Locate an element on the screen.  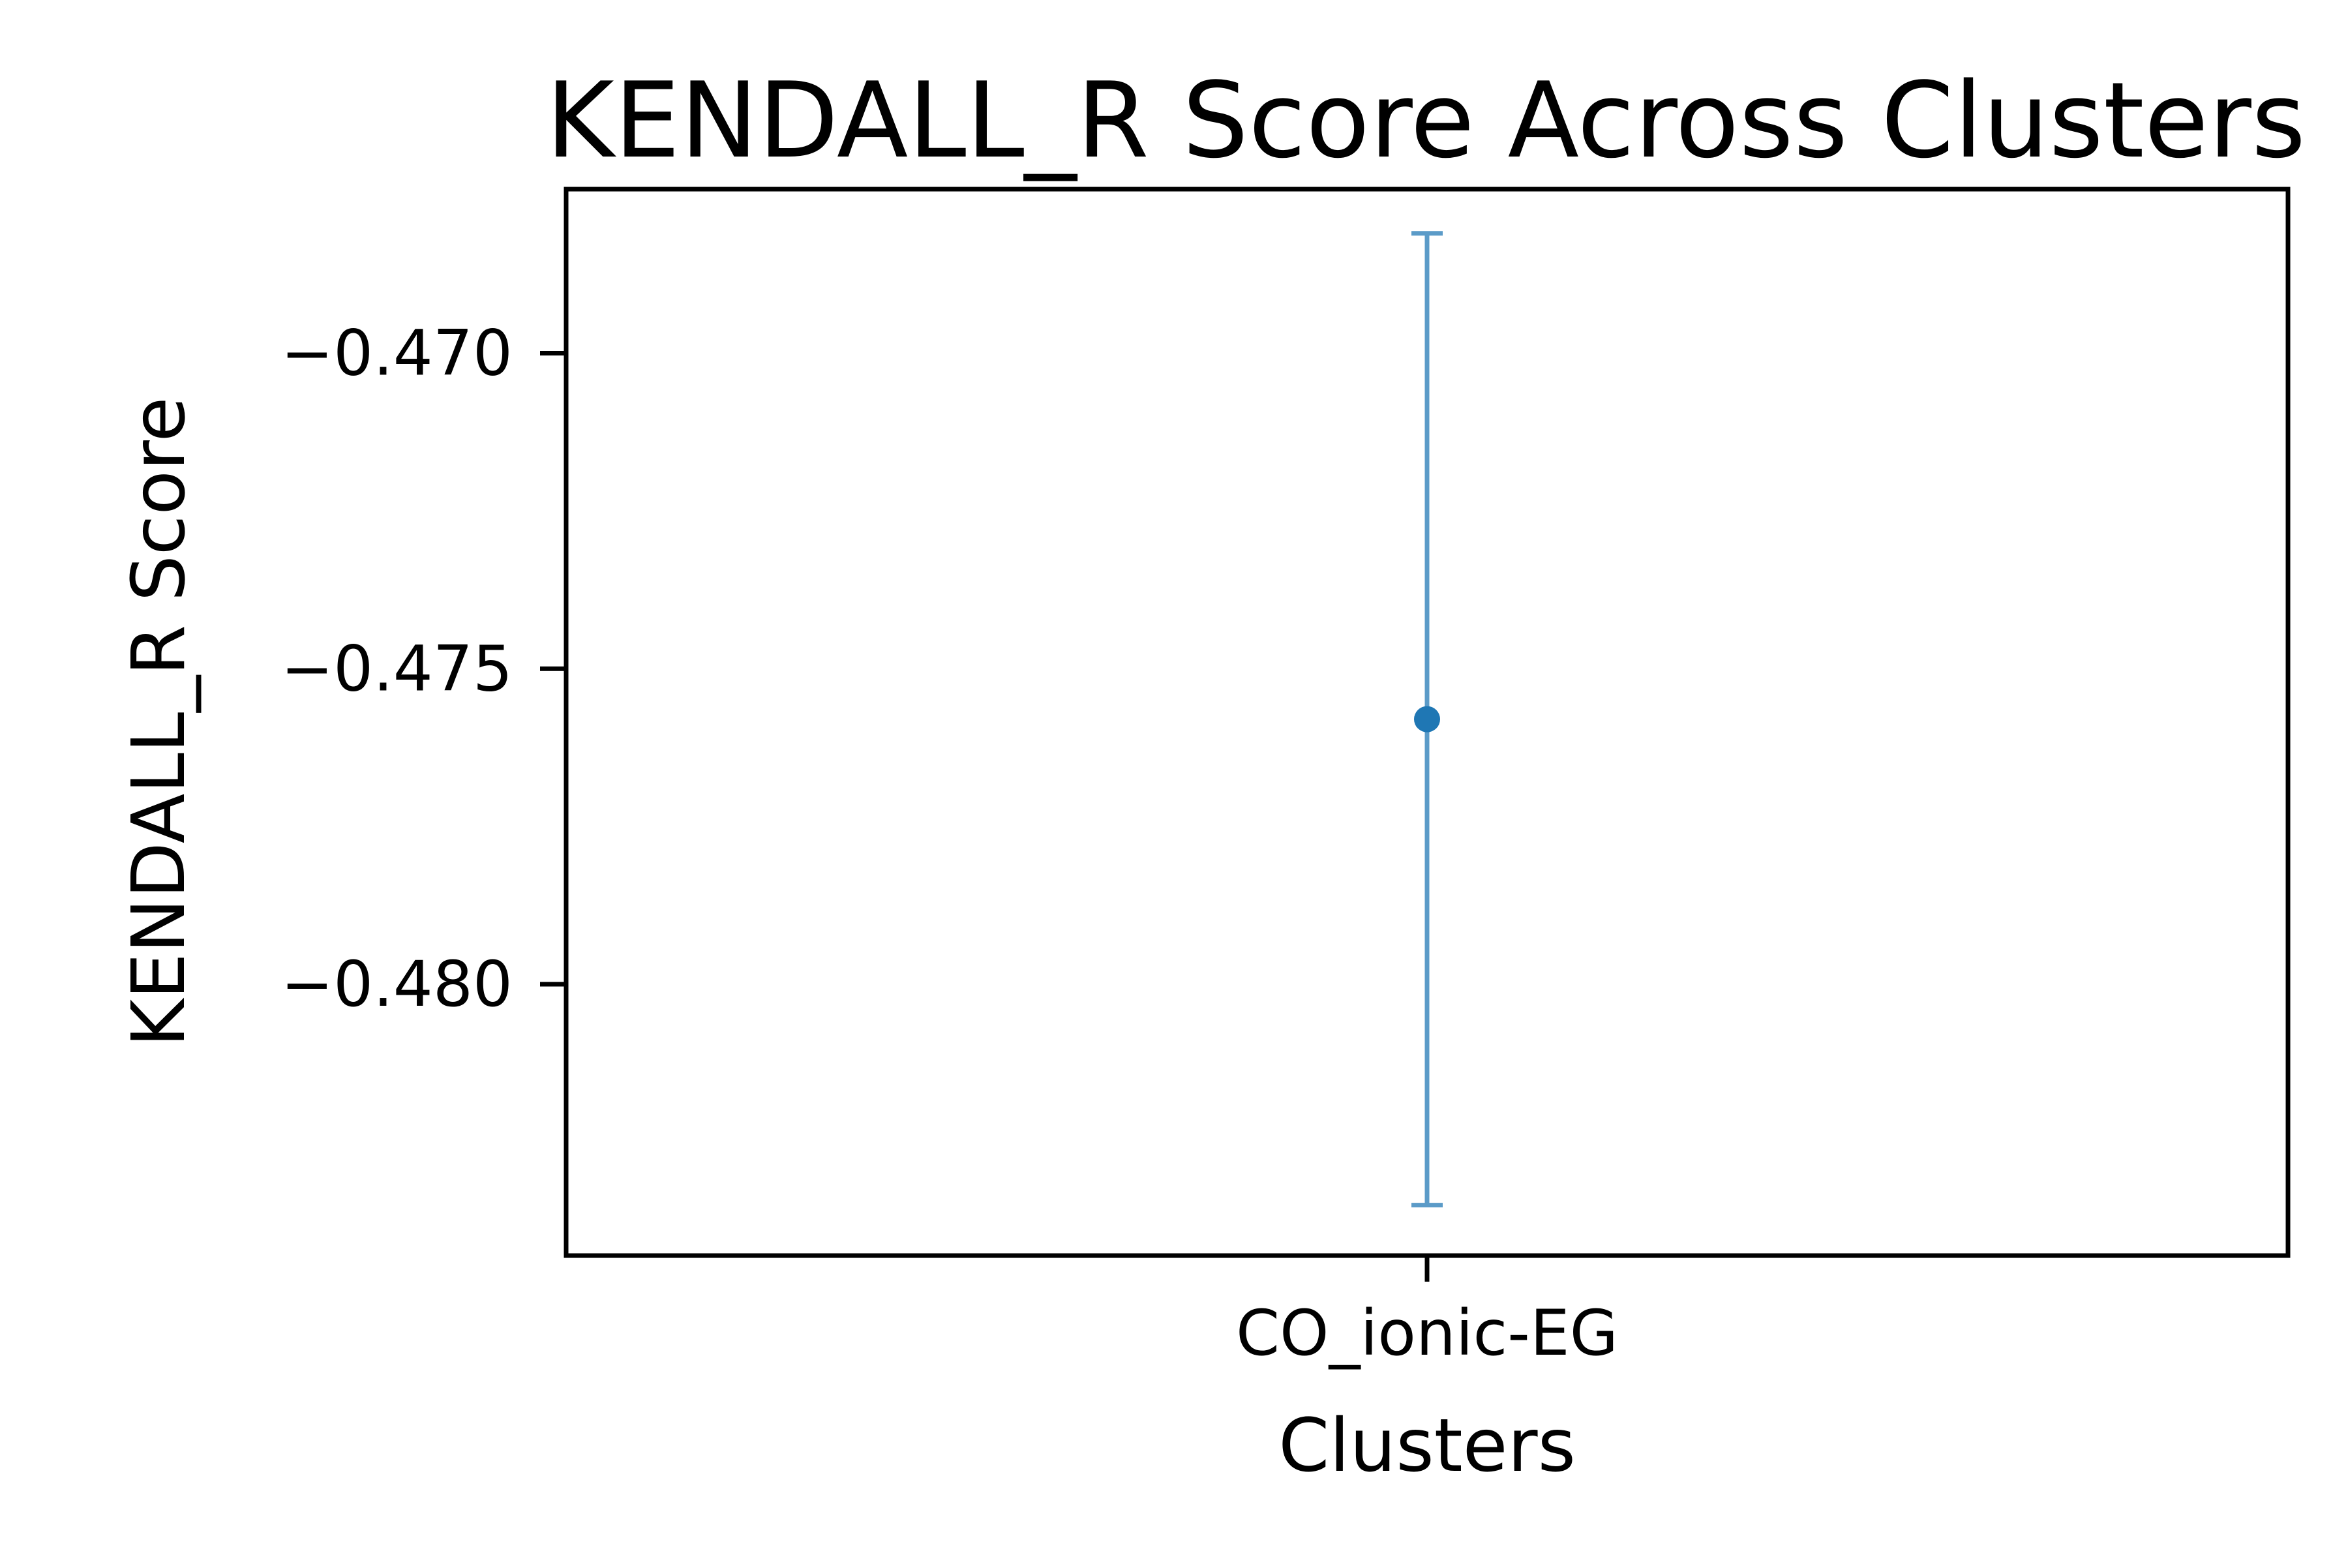
data-marks is located at coordinates (1427, 719).